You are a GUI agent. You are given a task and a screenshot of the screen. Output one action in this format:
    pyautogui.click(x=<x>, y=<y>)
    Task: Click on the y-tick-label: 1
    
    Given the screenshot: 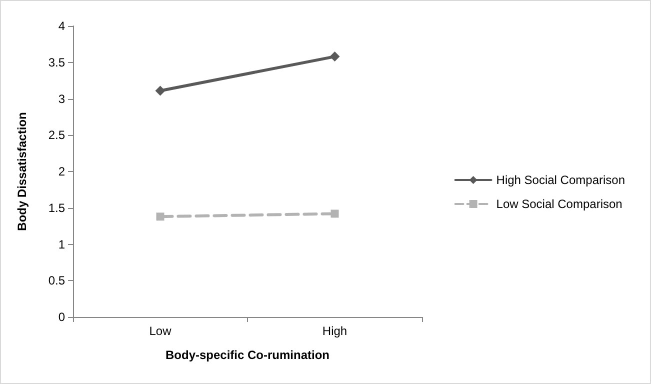 What is the action you would take?
    pyautogui.click(x=62, y=244)
    